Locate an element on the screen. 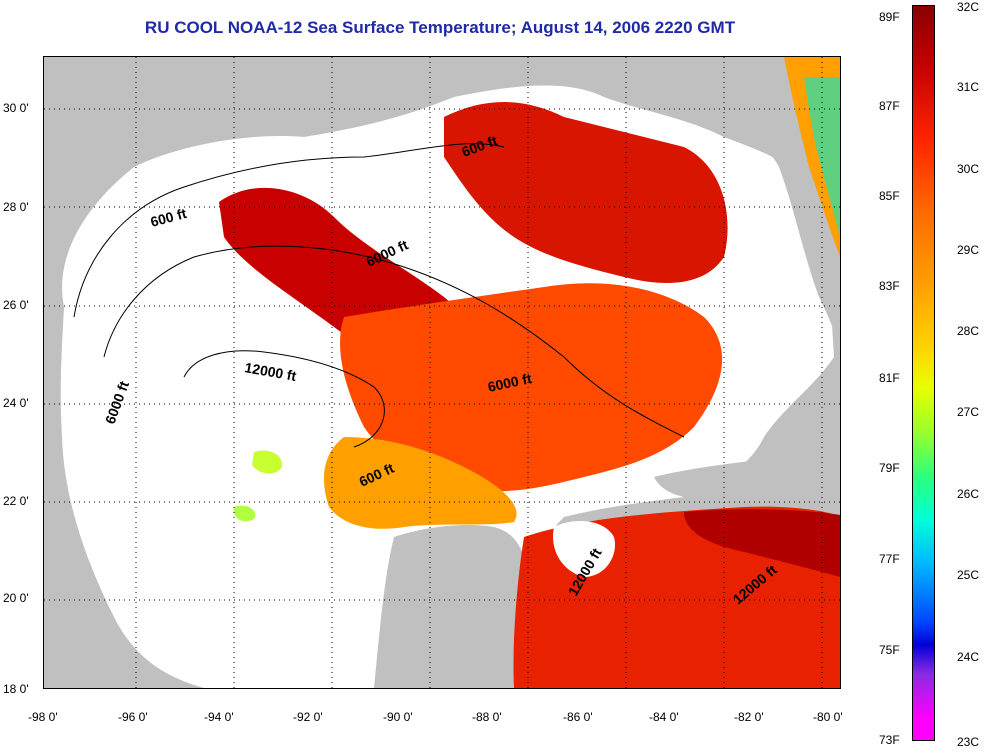  lat-label: 28 0' is located at coordinates (16, 207).